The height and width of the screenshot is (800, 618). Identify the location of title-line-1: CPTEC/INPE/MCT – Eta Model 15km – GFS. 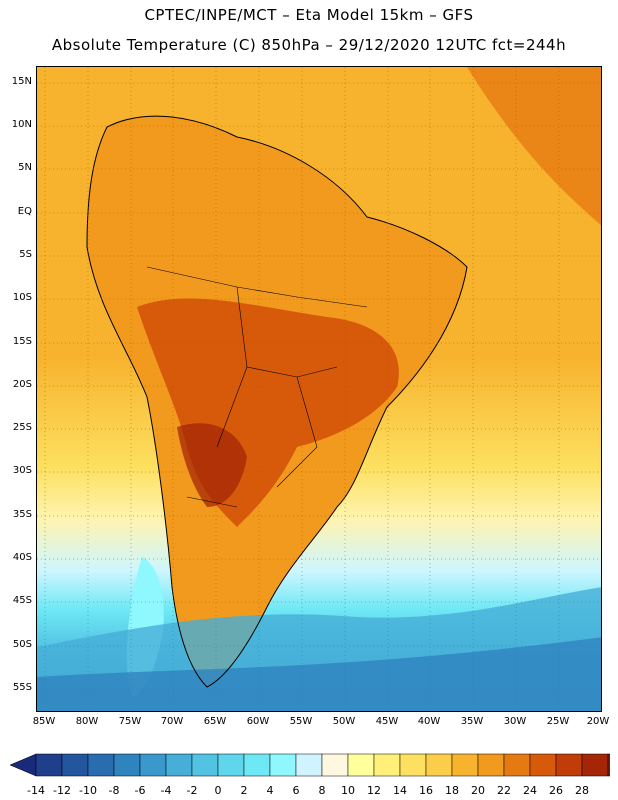
(309, 15).